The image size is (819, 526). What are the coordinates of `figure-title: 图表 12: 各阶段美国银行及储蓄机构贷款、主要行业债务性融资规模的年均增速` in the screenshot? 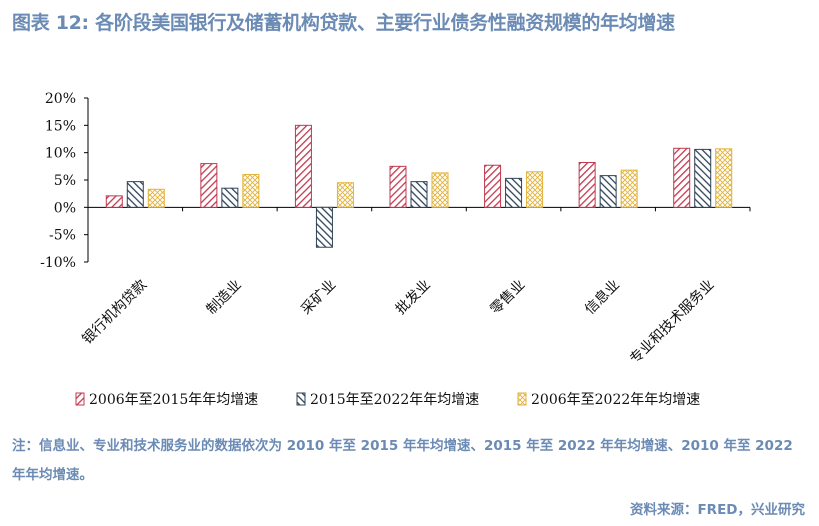 It's located at (343, 23).